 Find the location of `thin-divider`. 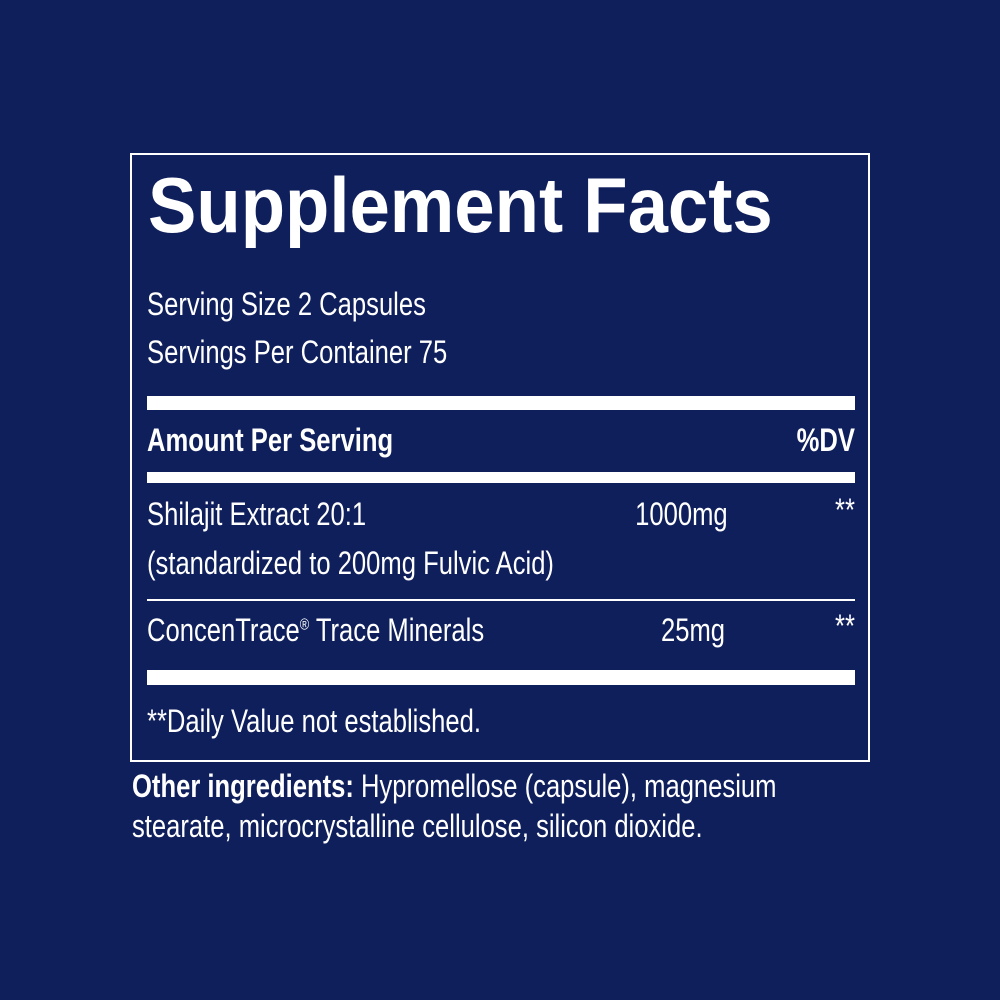

thin-divider is located at coordinates (501, 600).